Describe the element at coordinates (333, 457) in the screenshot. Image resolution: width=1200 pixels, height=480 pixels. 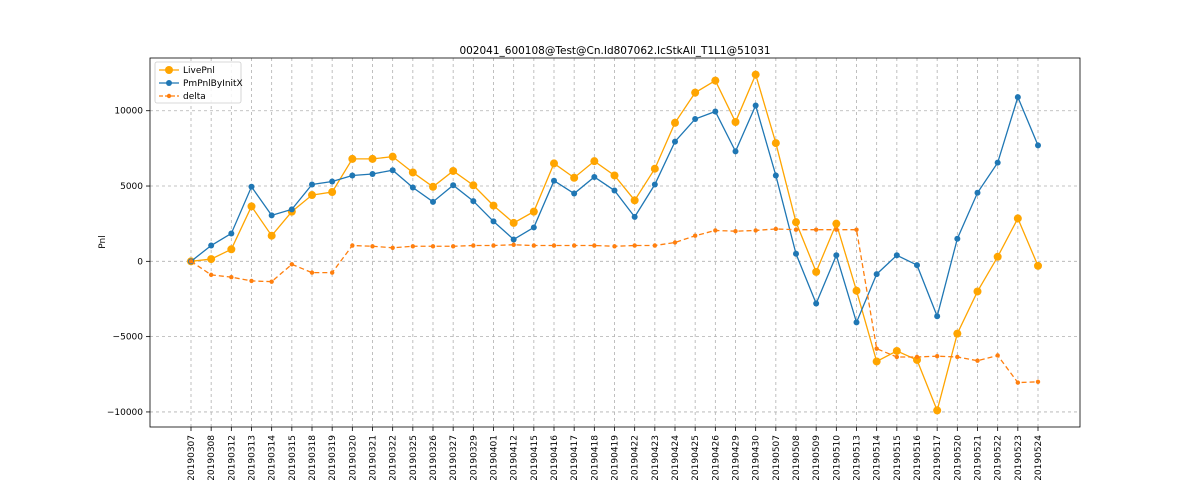
I see `x-tick-label: 20190319` at that location.